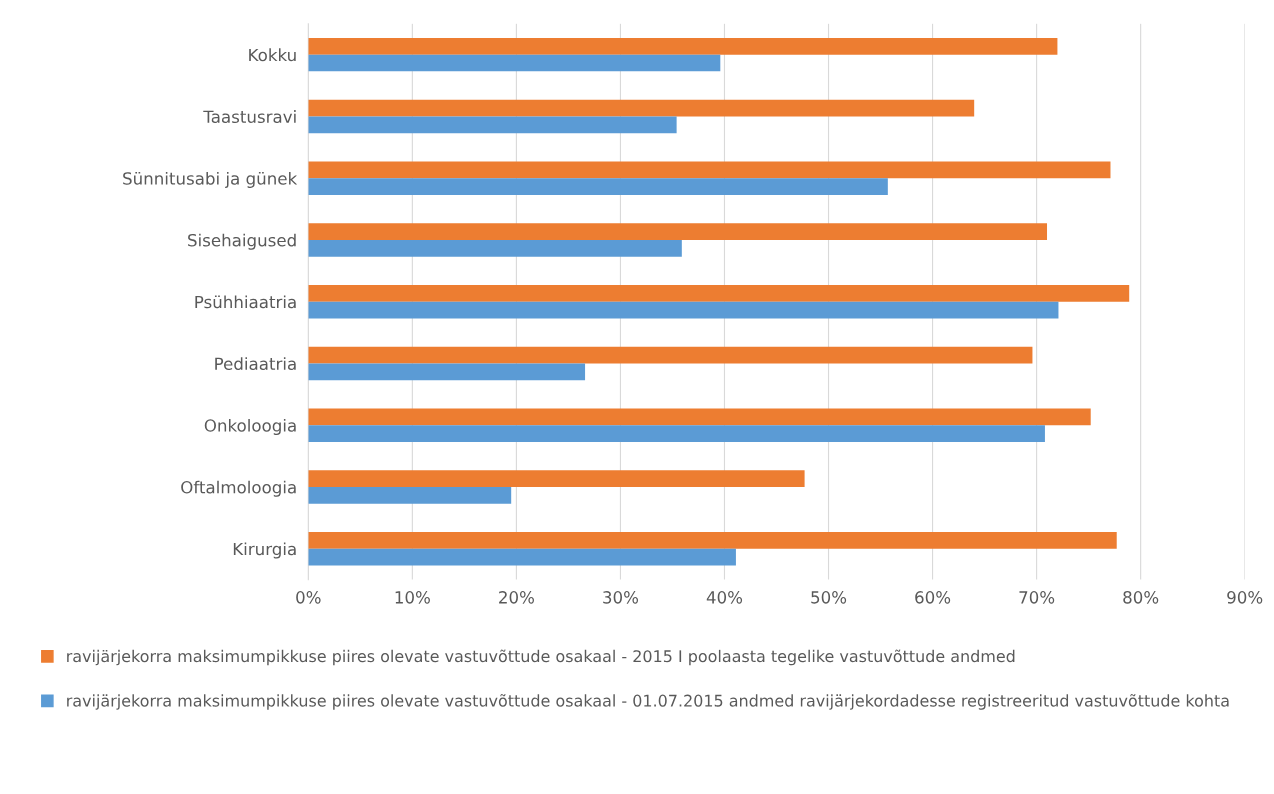 The width and height of the screenshot is (1274, 794). I want to click on x-tick-label: 10%, so click(412, 597).